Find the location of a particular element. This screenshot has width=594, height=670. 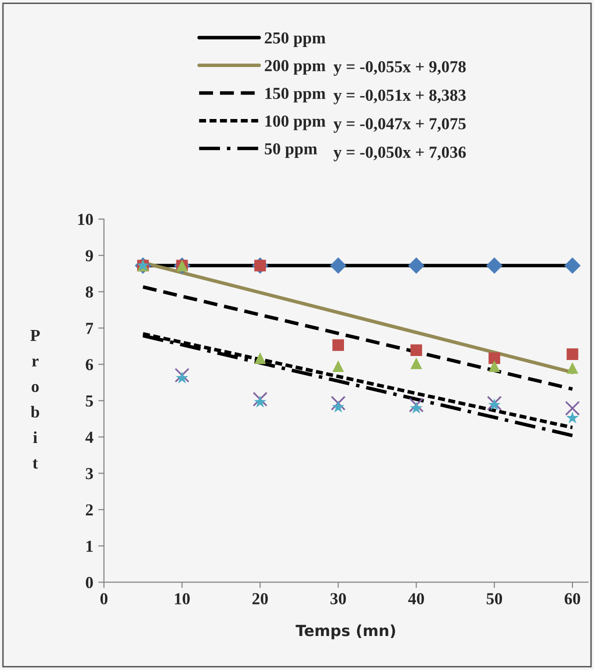

x-tick-label: 0 is located at coordinates (104, 598).